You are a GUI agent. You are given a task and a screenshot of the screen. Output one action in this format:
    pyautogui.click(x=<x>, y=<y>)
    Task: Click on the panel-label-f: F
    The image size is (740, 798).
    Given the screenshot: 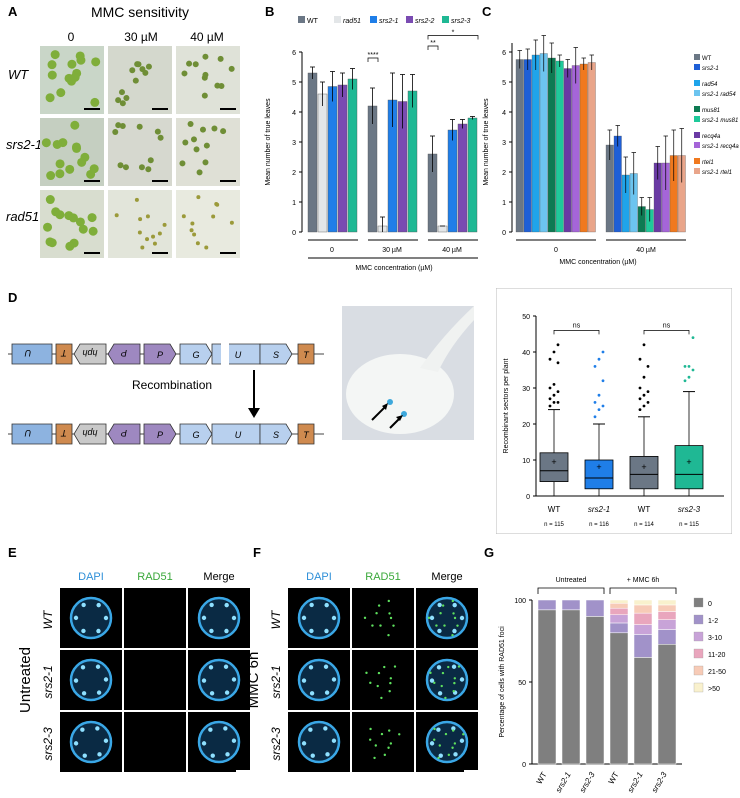 What is the action you would take?
    pyautogui.click(x=257, y=552)
    